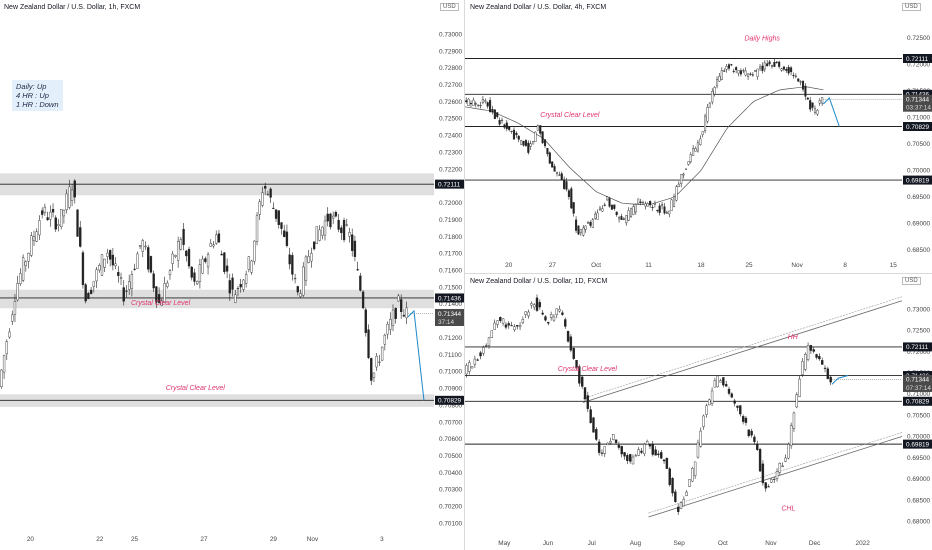 Image resolution: width=932 pixels, height=550 pixels. I want to click on y-tick-label: 0.71600, so click(451, 271).